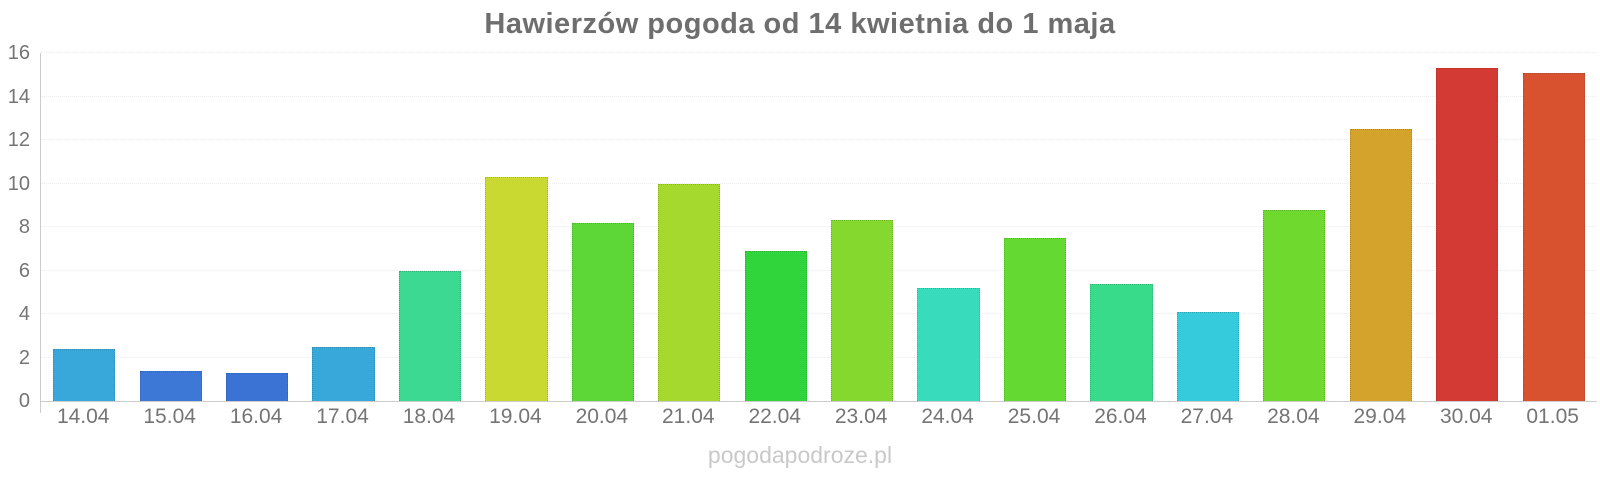 This screenshot has width=1600, height=480. I want to click on bar-slot-20.04, so click(603, 227).